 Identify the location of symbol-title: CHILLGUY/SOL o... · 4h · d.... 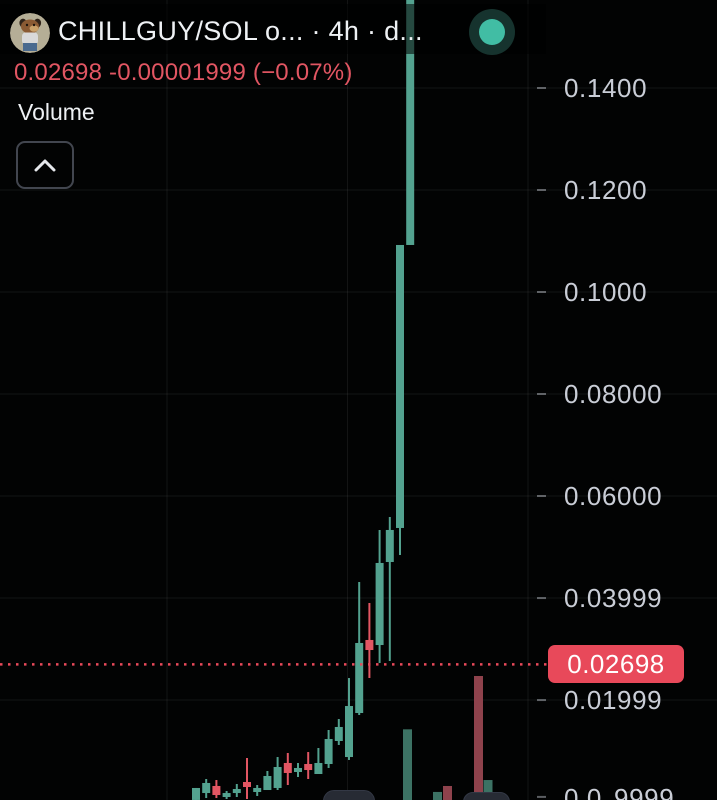
(240, 31).